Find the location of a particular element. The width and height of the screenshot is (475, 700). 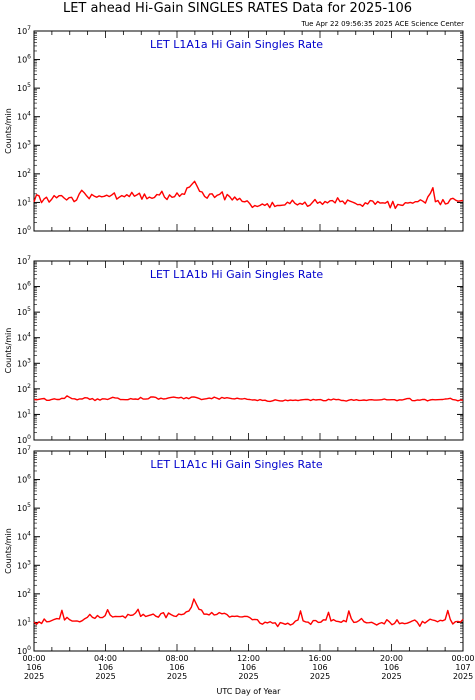

x-tick-label: 107 is located at coordinates (462, 667).